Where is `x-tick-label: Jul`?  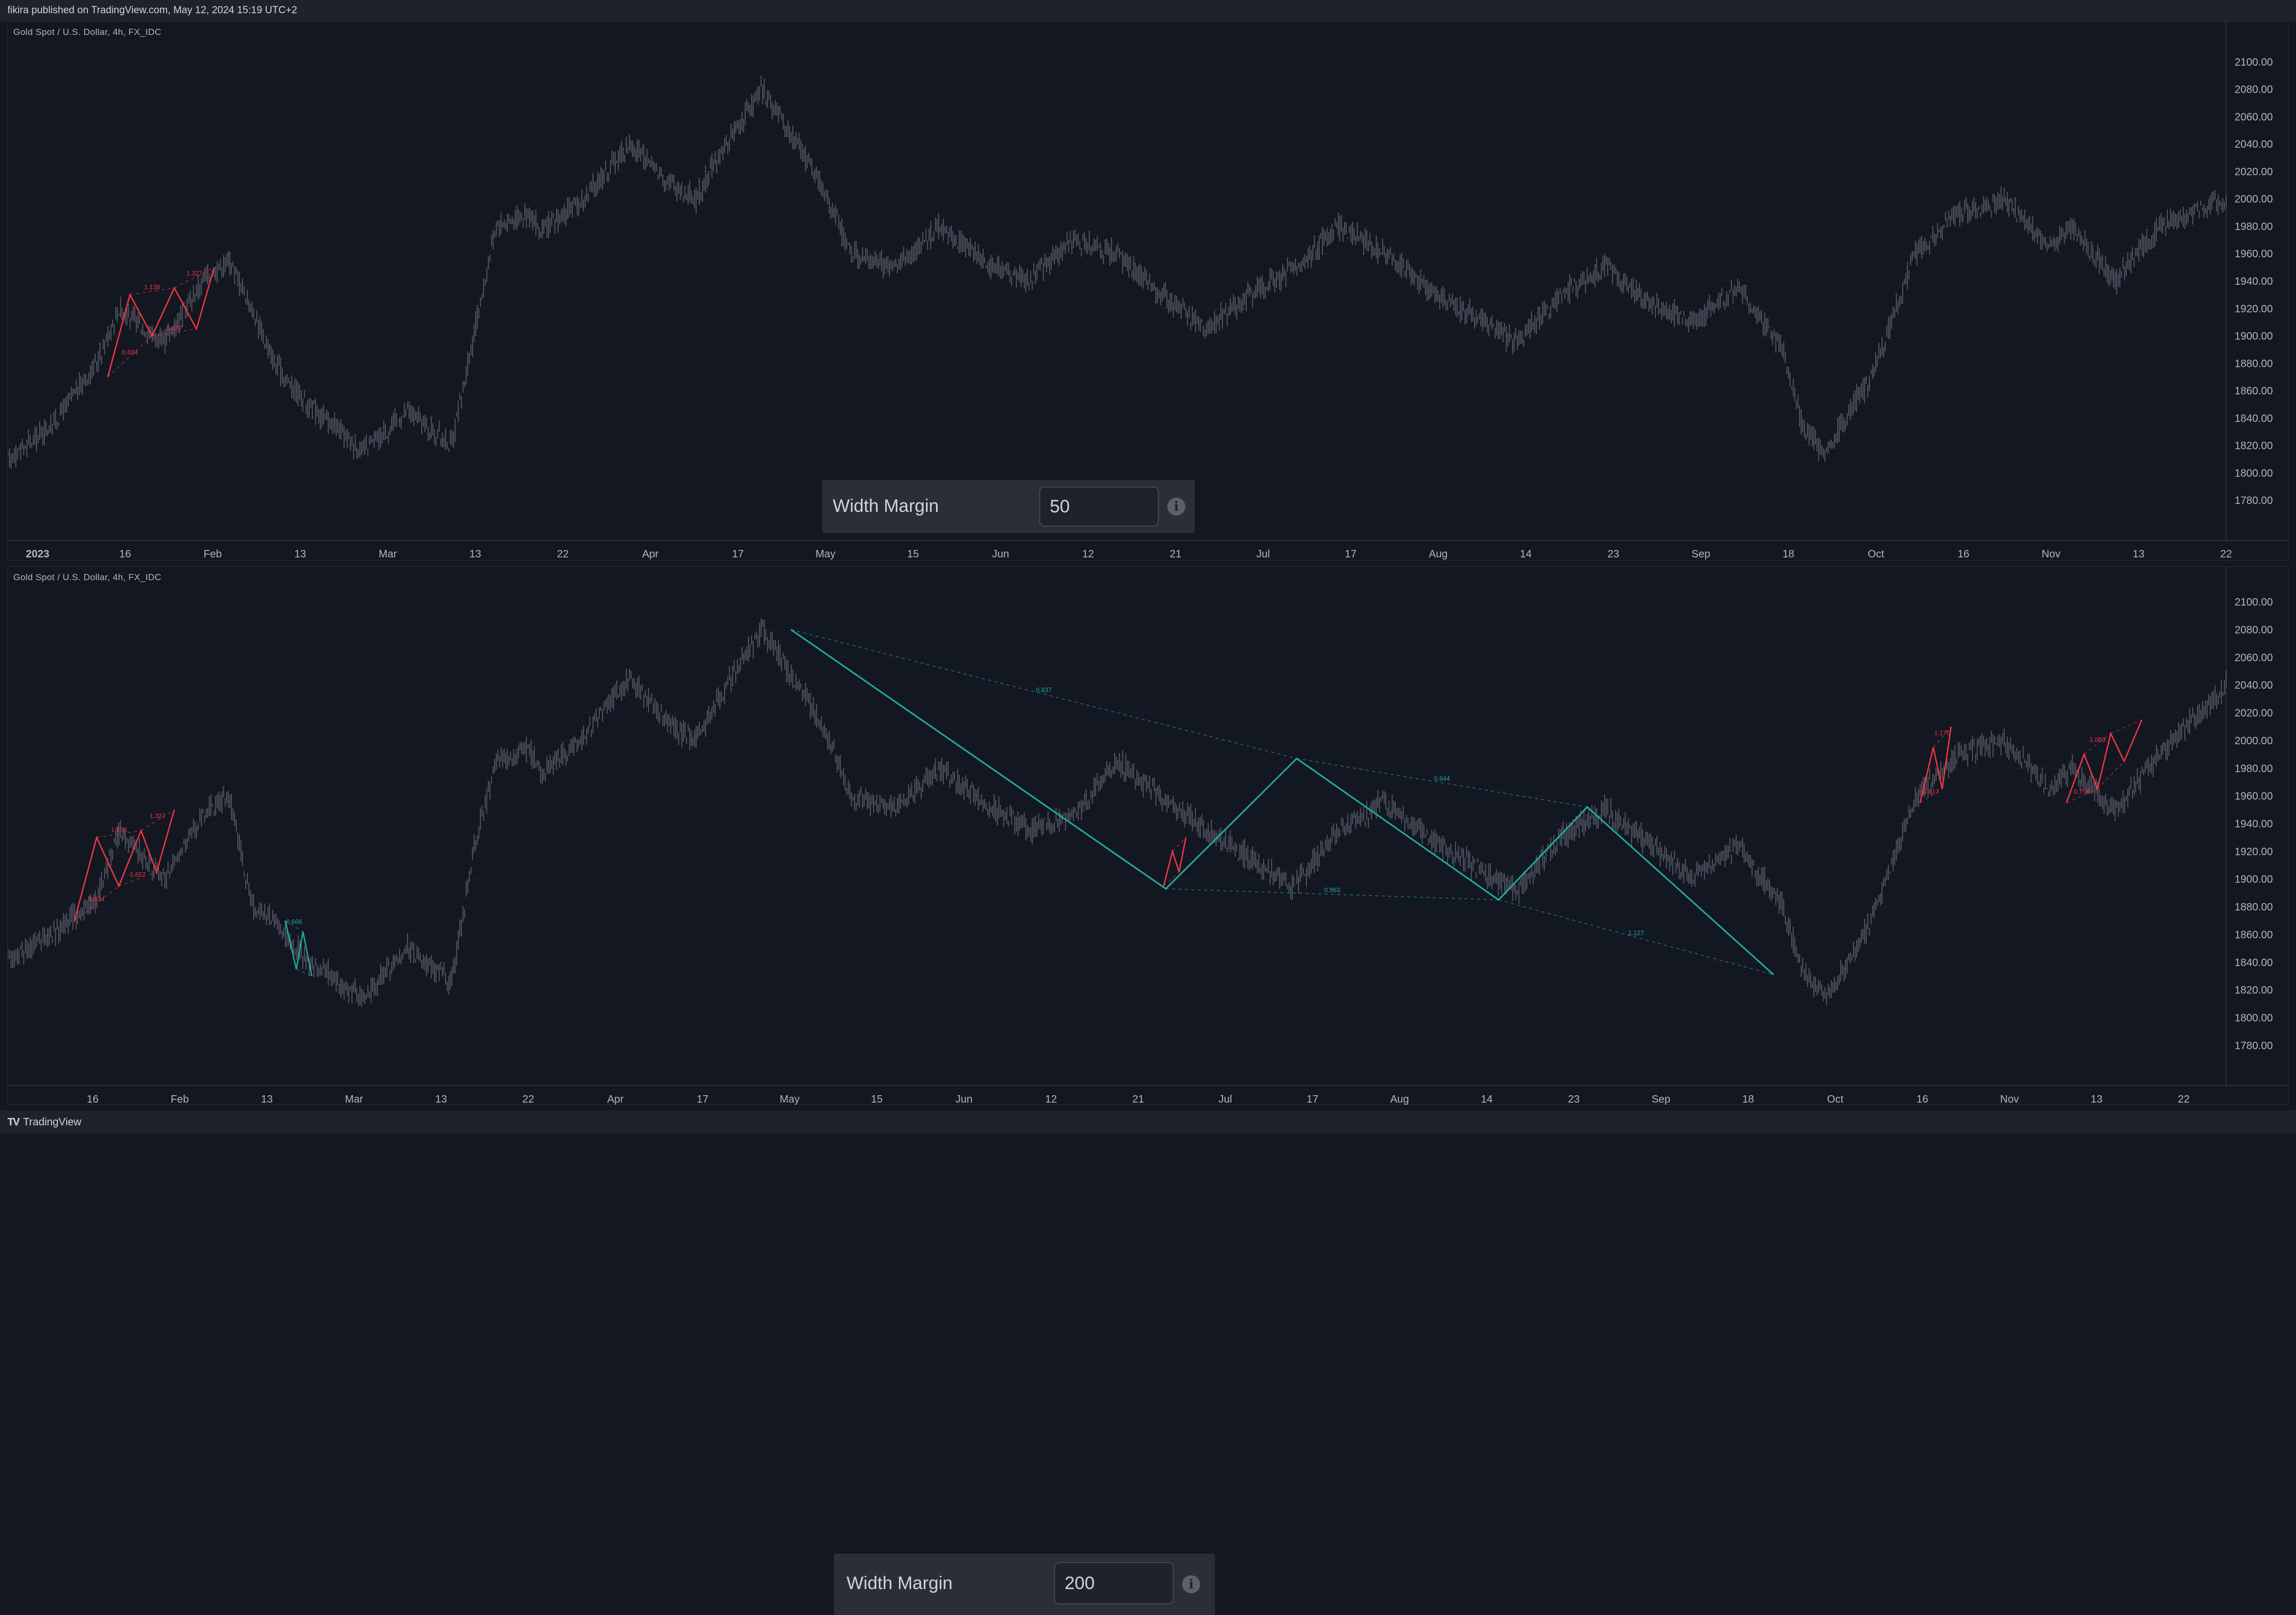
x-tick-label: Jul is located at coordinates (1226, 1099).